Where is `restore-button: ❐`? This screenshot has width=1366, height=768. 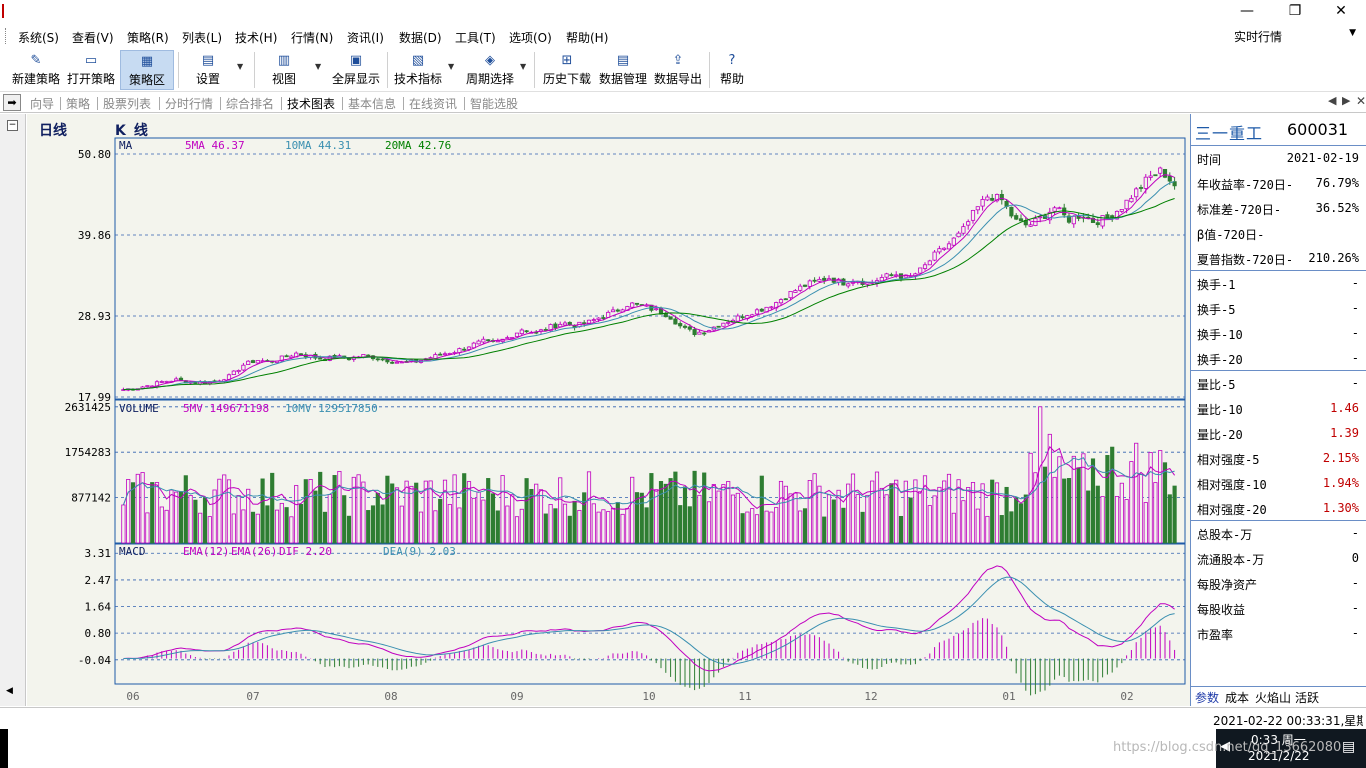 restore-button: ❐ is located at coordinates (1295, 11).